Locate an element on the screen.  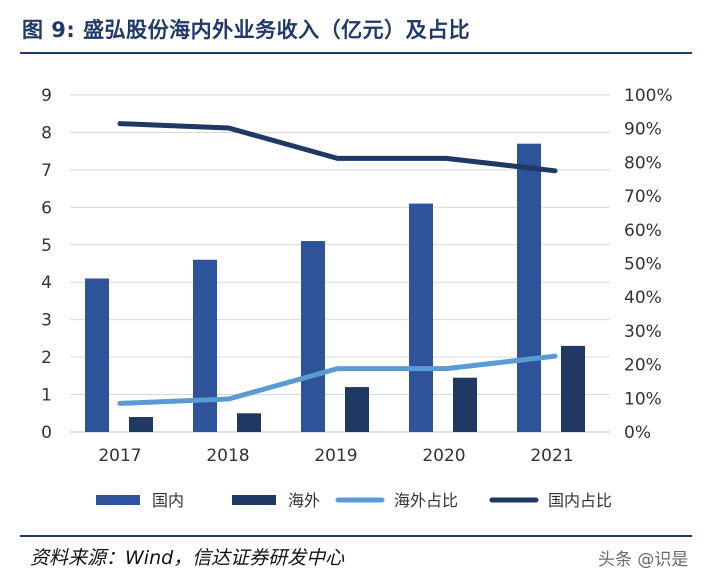
x-axis-labels: 2017 2018 2019 2020 2021 is located at coordinates (335, 456).